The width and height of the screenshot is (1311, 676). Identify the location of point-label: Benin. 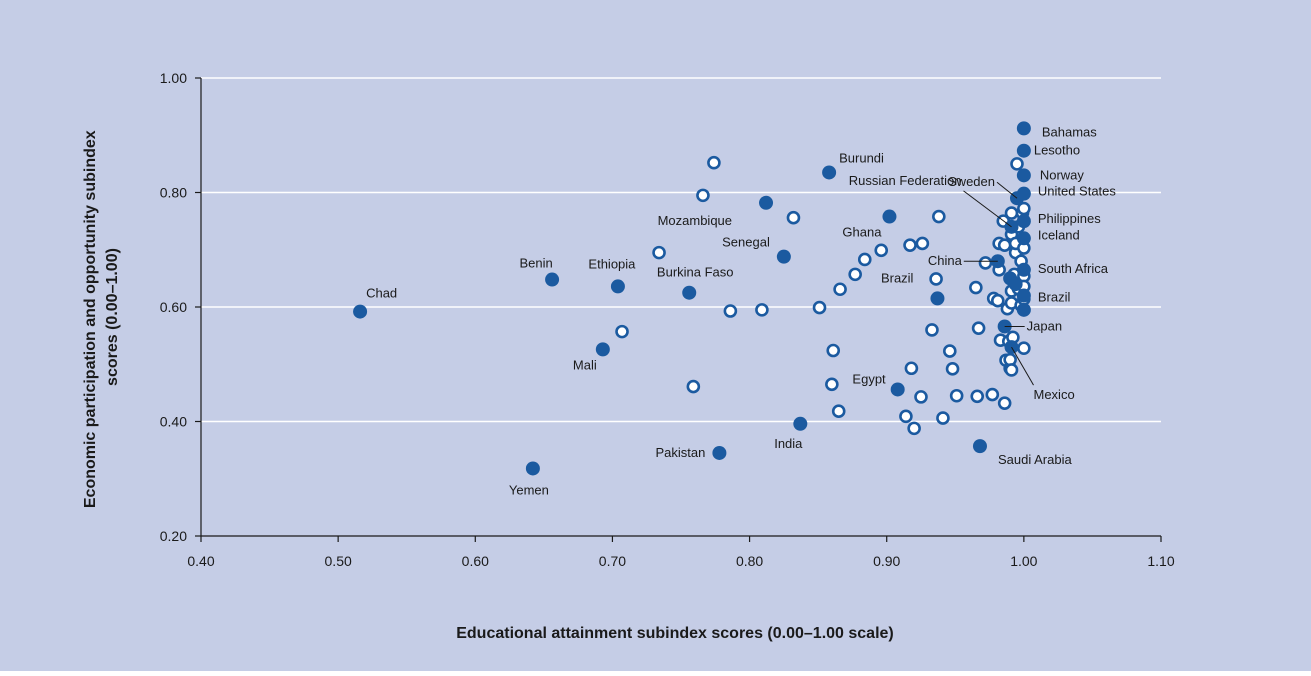
(535, 263).